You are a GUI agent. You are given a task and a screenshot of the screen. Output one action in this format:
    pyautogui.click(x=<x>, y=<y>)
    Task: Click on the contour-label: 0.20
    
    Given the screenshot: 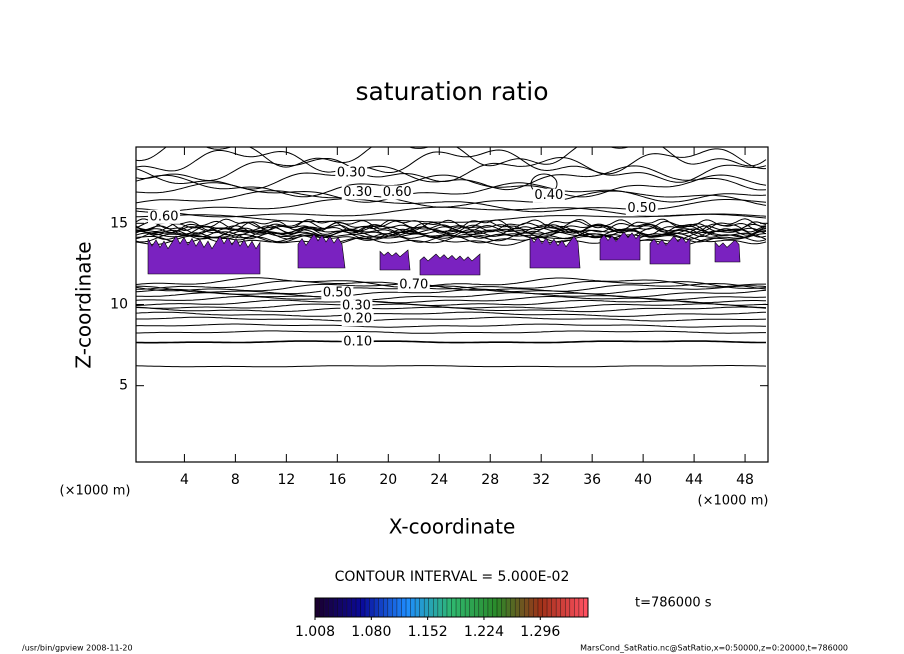 What is the action you would take?
    pyautogui.click(x=357, y=319)
    